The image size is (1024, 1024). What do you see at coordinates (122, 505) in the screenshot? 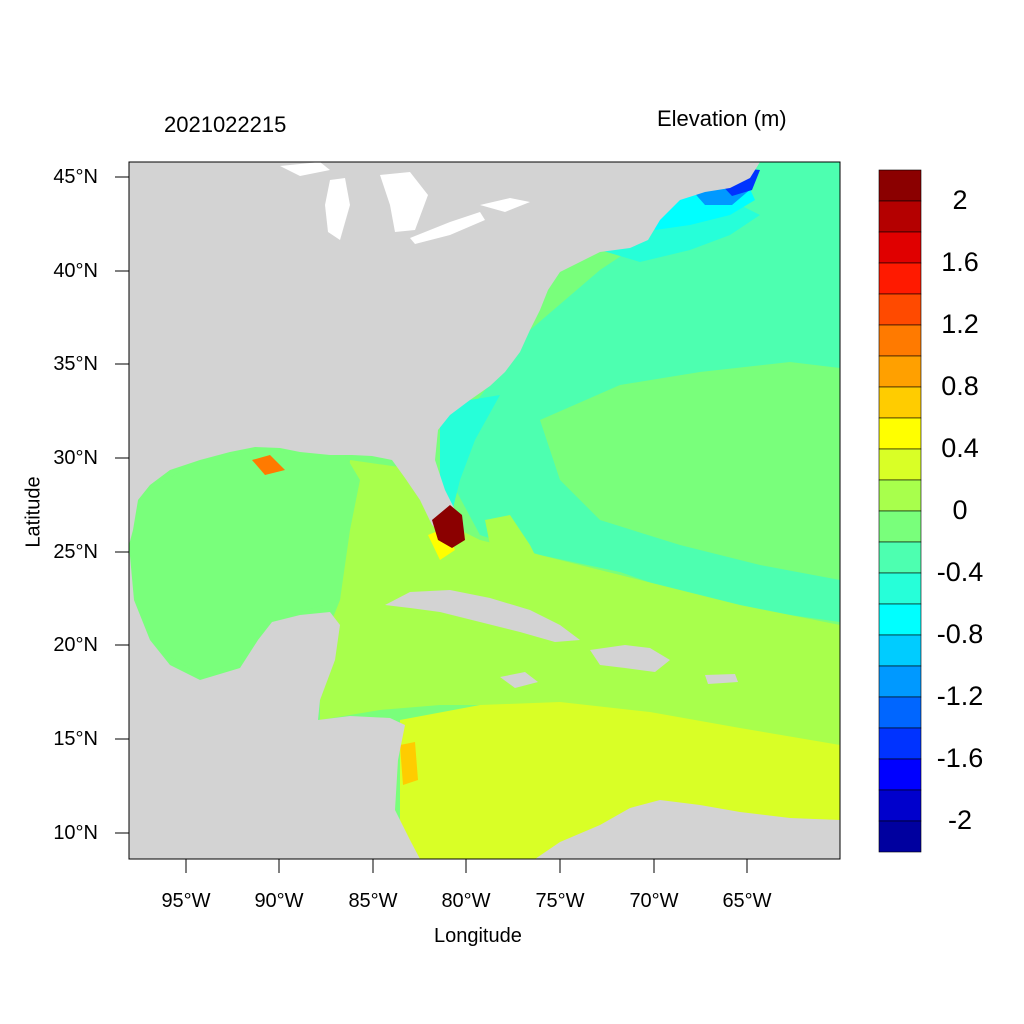
I see `lat-tick-marks` at bounding box center [122, 505].